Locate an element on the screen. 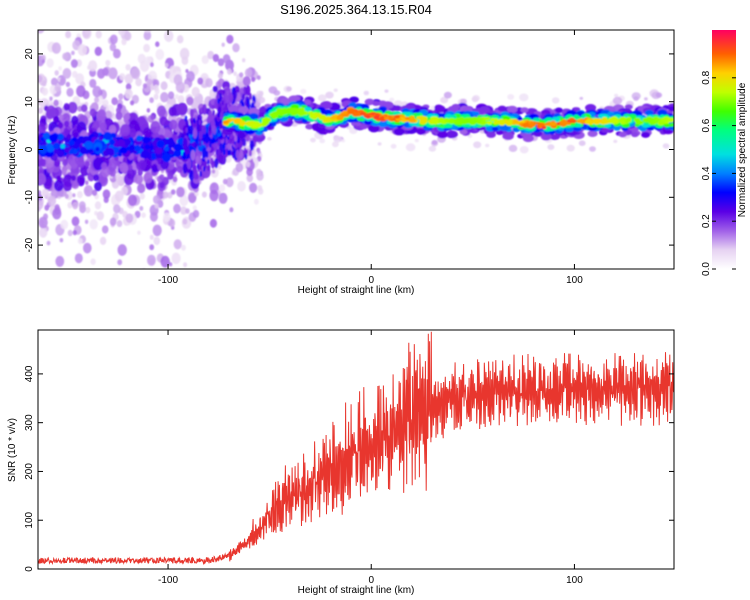  snr-x-tick-label: 100 is located at coordinates (574, 580).